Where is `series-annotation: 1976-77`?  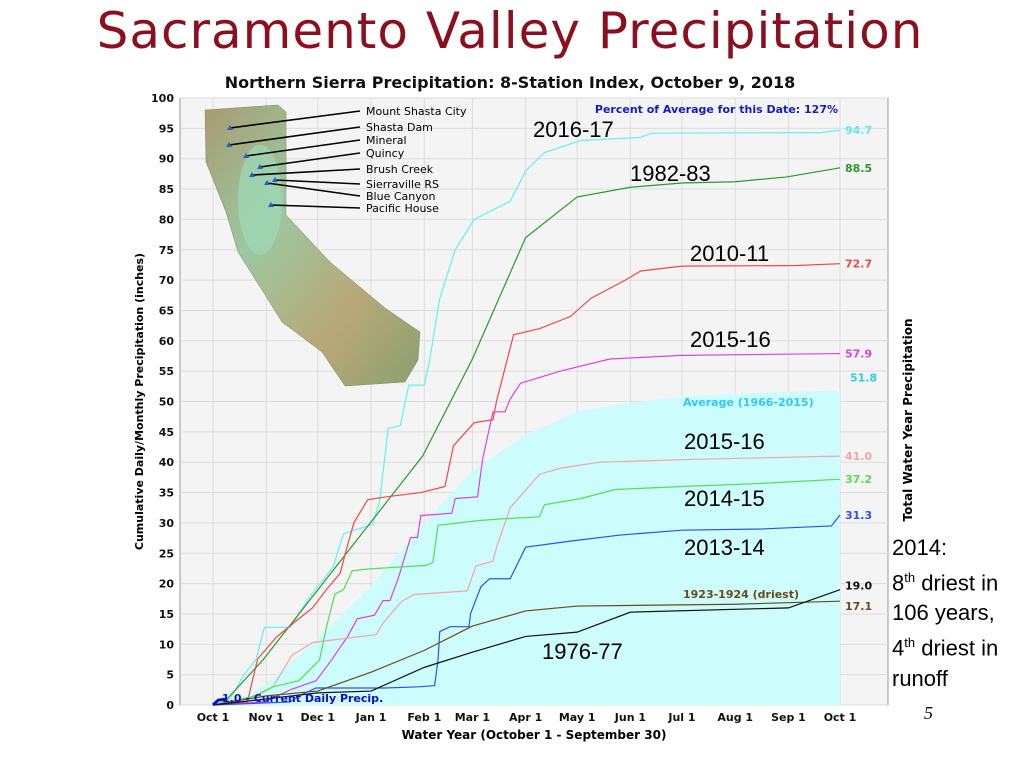
series-annotation: 1976-77 is located at coordinates (582, 651).